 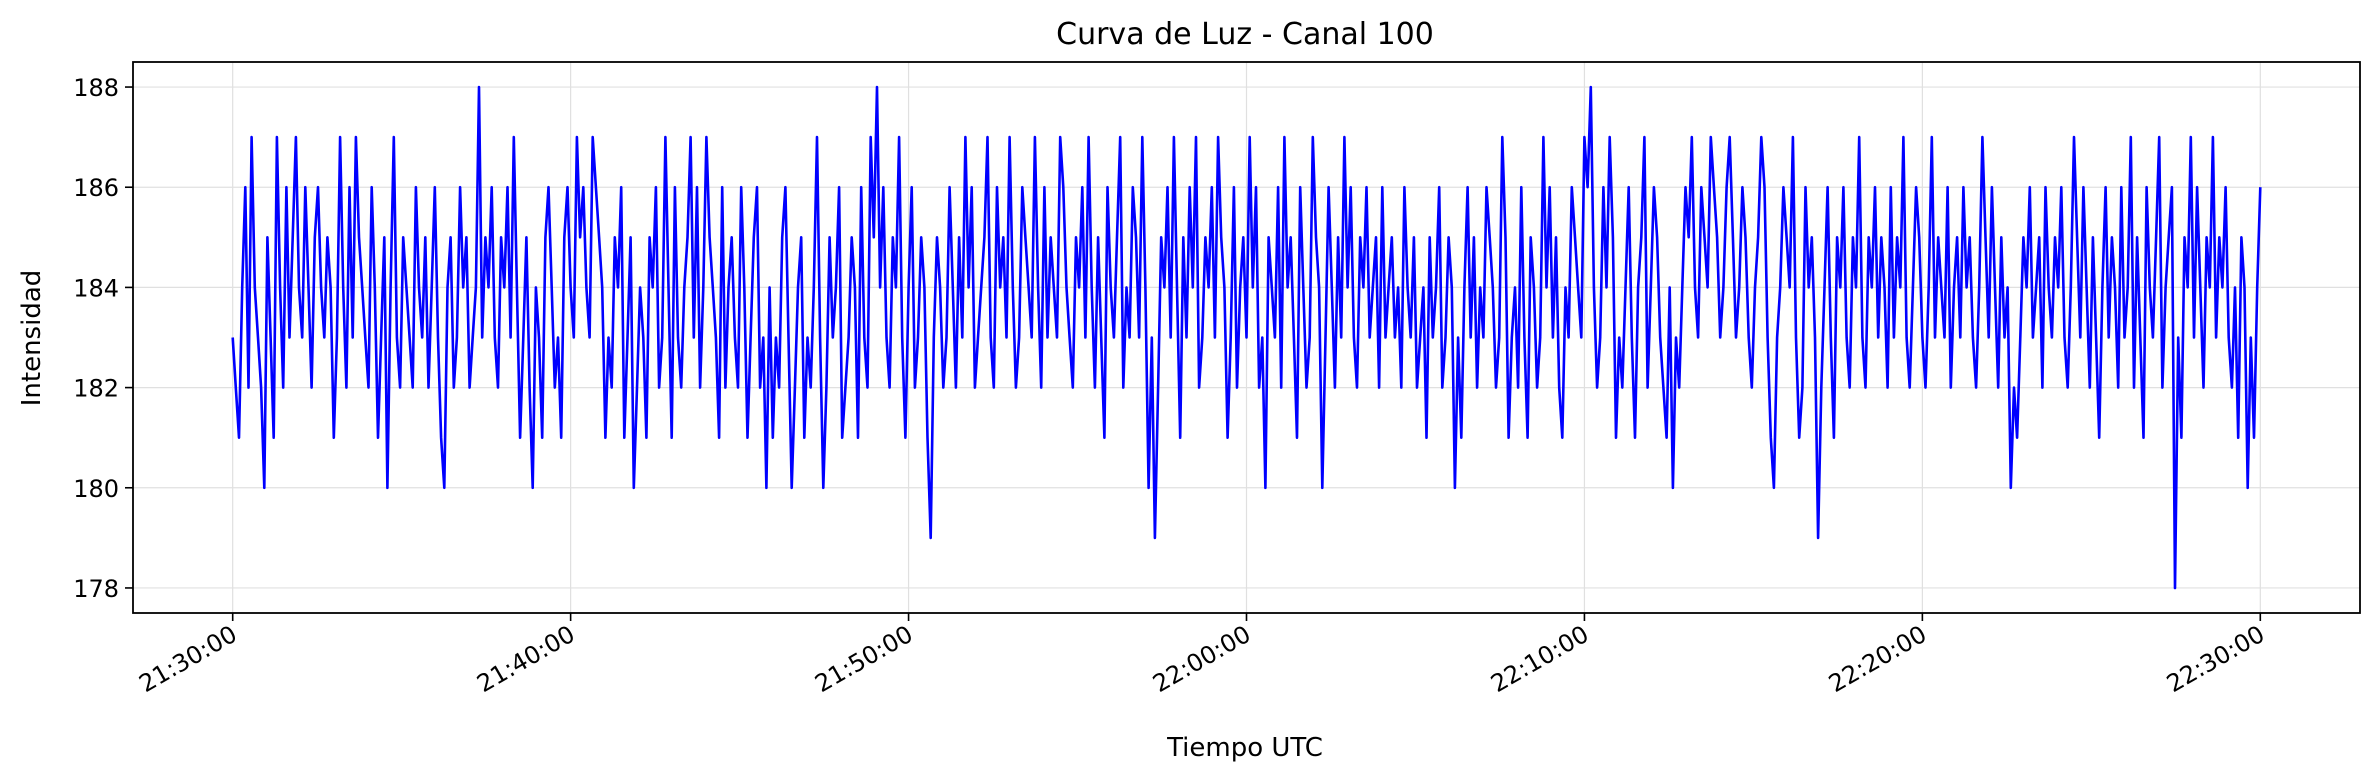 What do you see at coordinates (1877, 659) in the screenshot?
I see `x-tick-label: 22:20:00` at bounding box center [1877, 659].